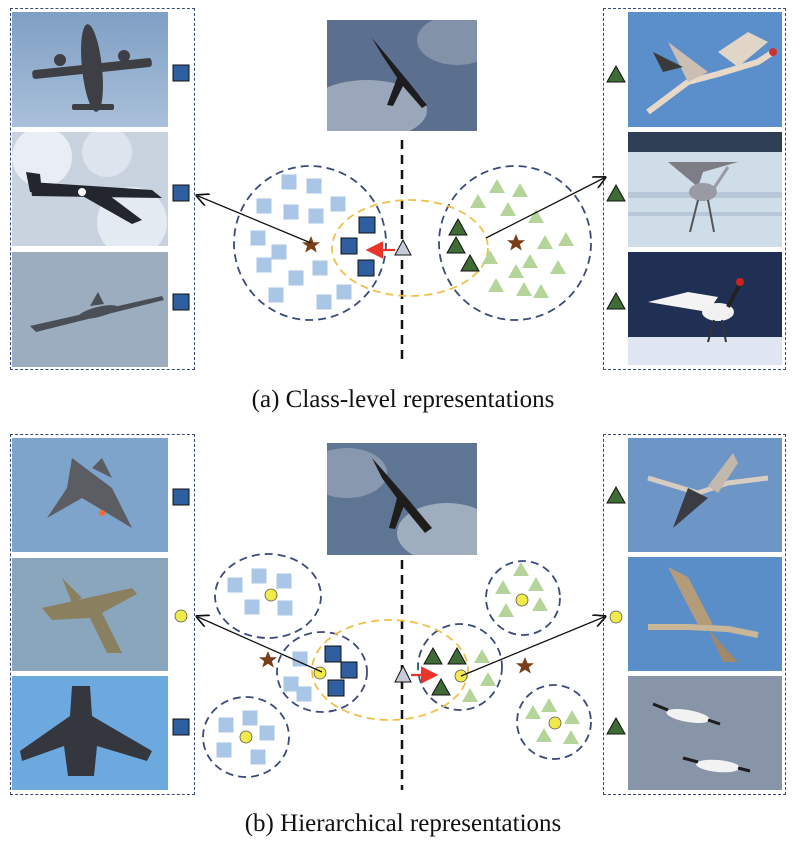  I want to click on caption-class-level: (a) Class-level representations, so click(403, 399).